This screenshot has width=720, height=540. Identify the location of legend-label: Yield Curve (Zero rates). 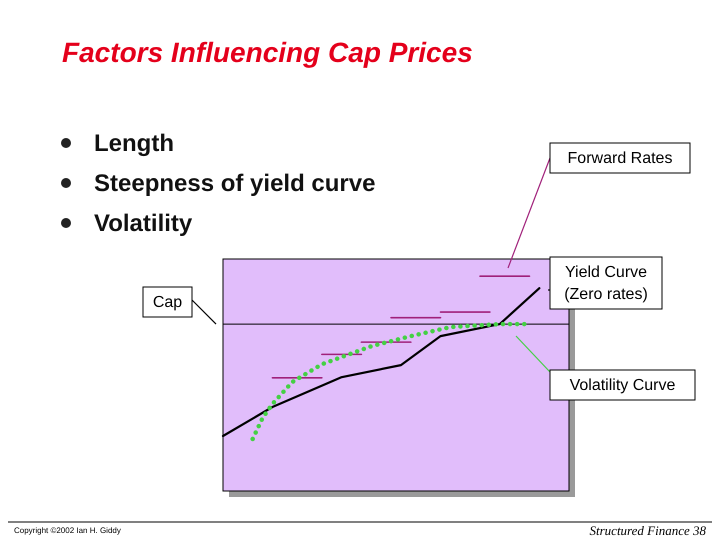
(606, 283).